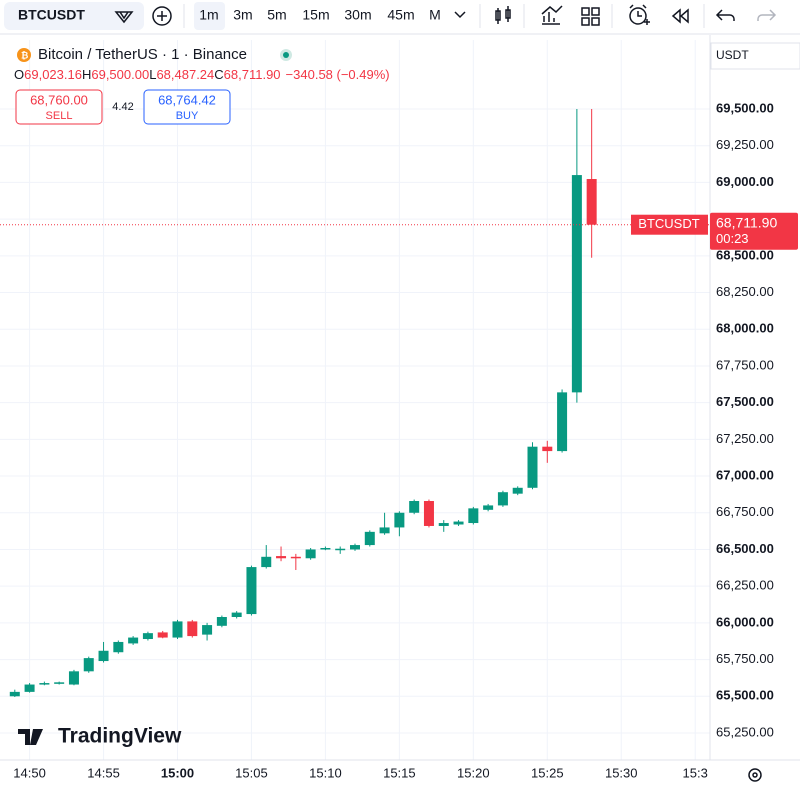  What do you see at coordinates (357, 15) in the screenshot?
I see `interval: 30m` at bounding box center [357, 15].